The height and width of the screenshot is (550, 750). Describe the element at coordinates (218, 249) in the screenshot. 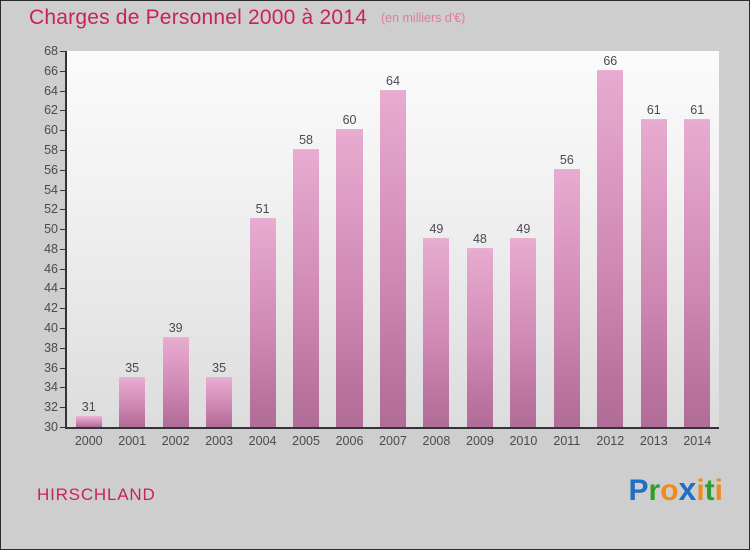

I see `bar-group: 35 2003` at that location.